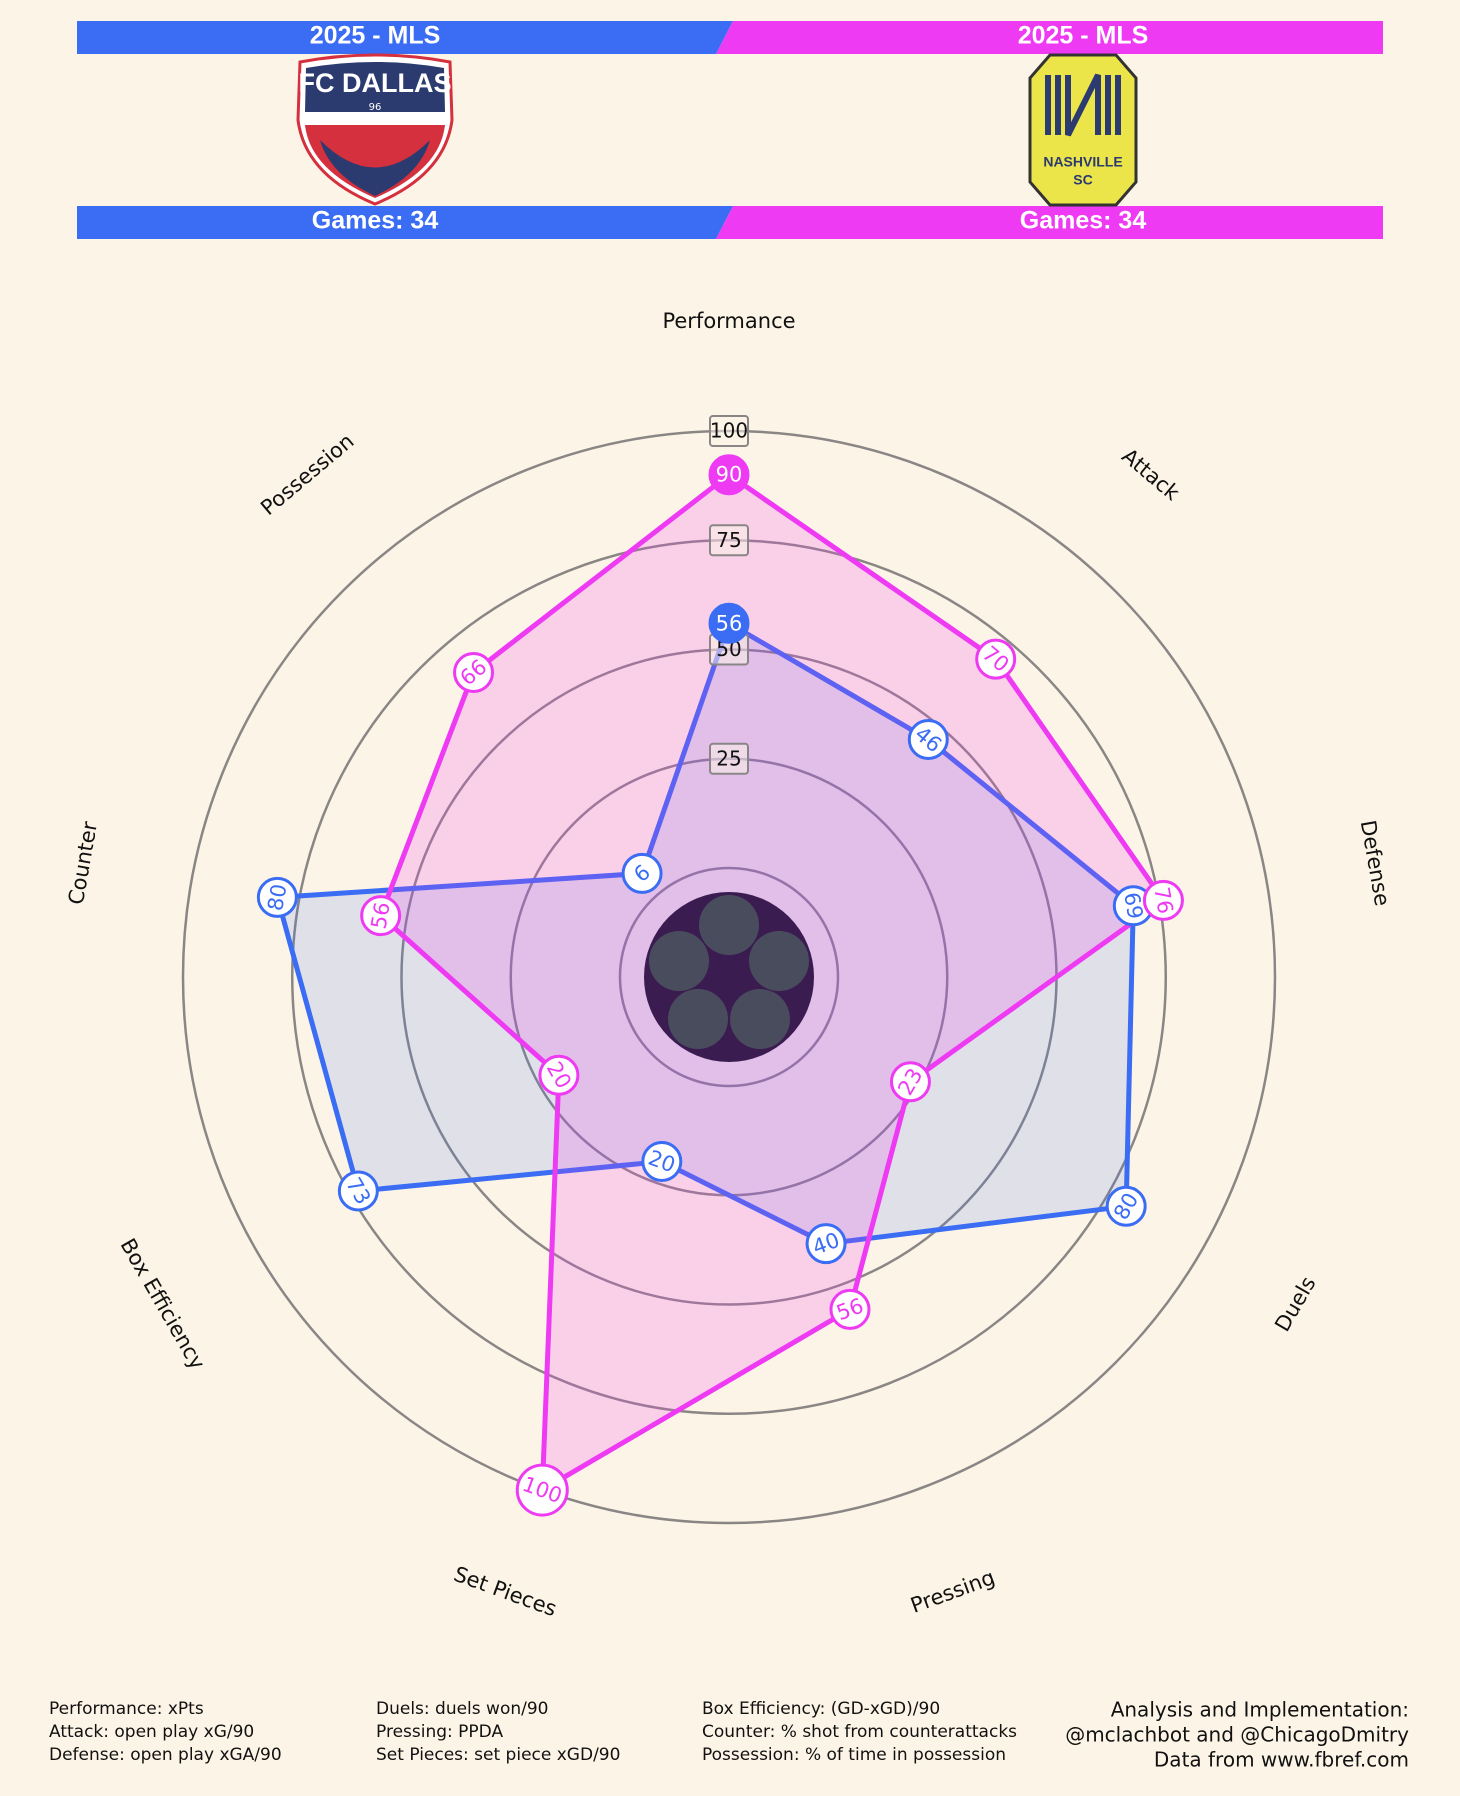 This screenshot has height=1796, width=1460. What do you see at coordinates (728, 321) in the screenshot?
I see `axis-label: Performance` at bounding box center [728, 321].